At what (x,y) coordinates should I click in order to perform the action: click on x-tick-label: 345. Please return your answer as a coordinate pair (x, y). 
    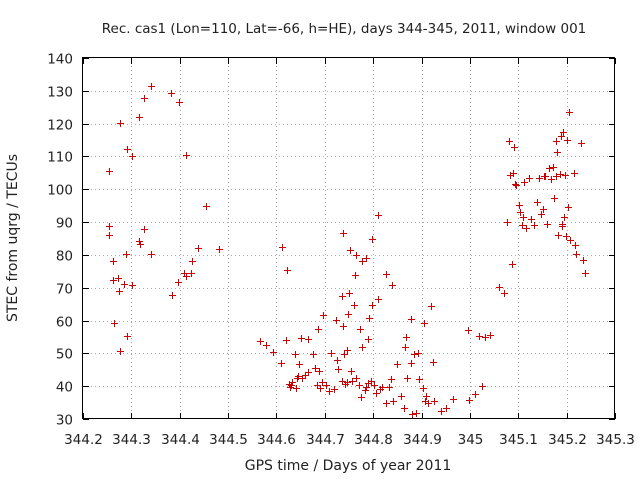
    Looking at the image, I should click on (471, 440).